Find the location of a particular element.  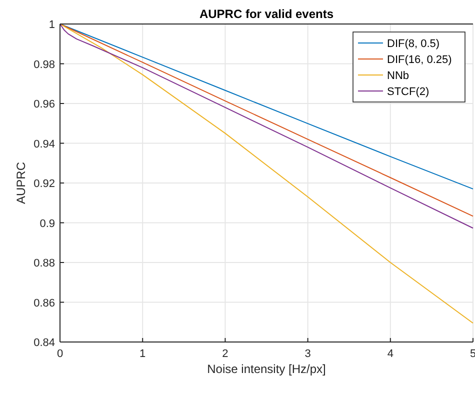

y-tick-label: 0.96 is located at coordinates (44, 104).